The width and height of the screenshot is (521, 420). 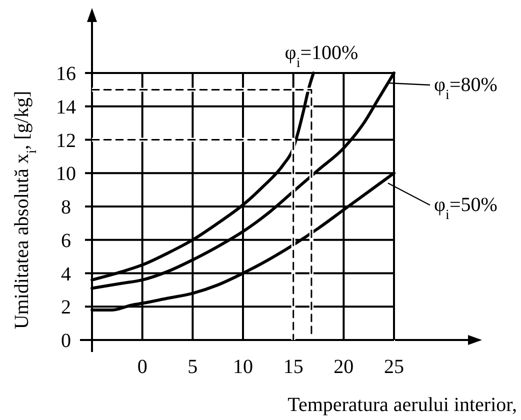 I want to click on x-tick-label: 20, so click(x=344, y=367).